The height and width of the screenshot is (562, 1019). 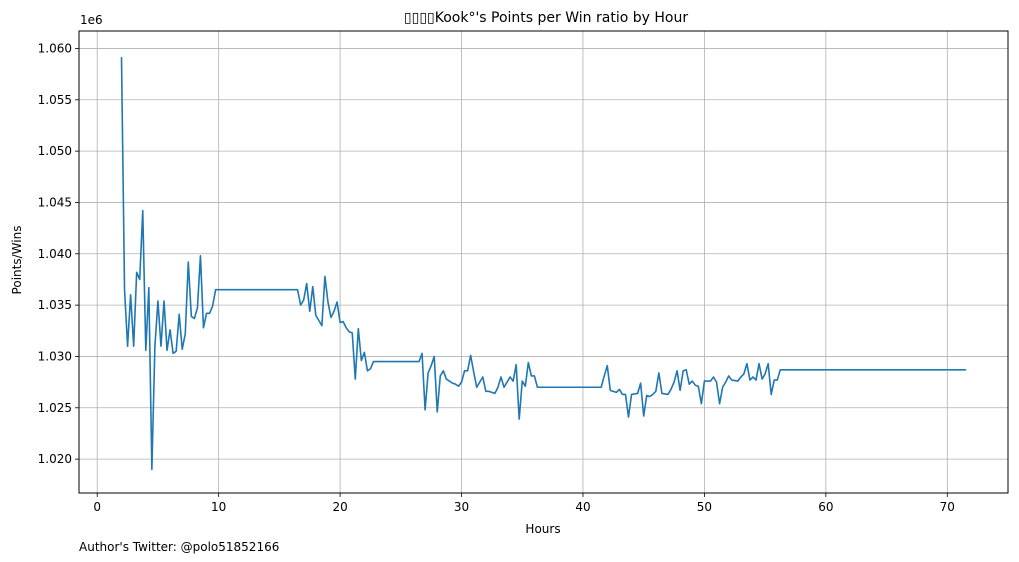 I want to click on y-axis-label: Points/Wins, so click(x=17, y=260).